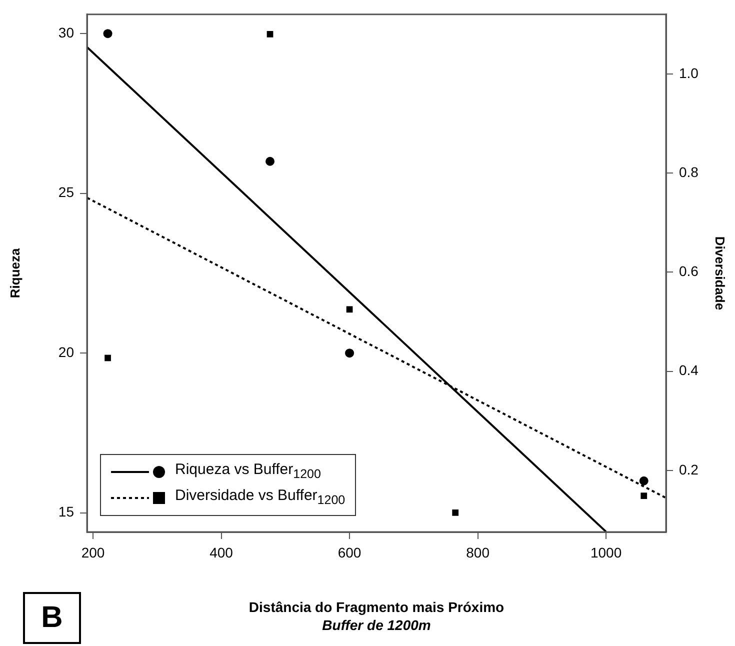 This screenshot has height=646, width=735. Describe the element at coordinates (52, 618) in the screenshot. I see `panel-letter-box: B` at that location.